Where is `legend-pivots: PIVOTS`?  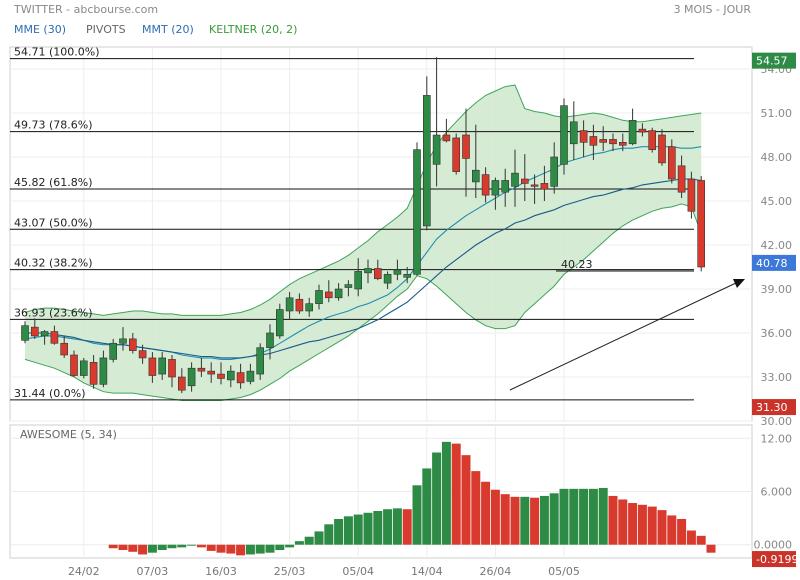
legend-pivots: PIVOTS is located at coordinates (106, 29).